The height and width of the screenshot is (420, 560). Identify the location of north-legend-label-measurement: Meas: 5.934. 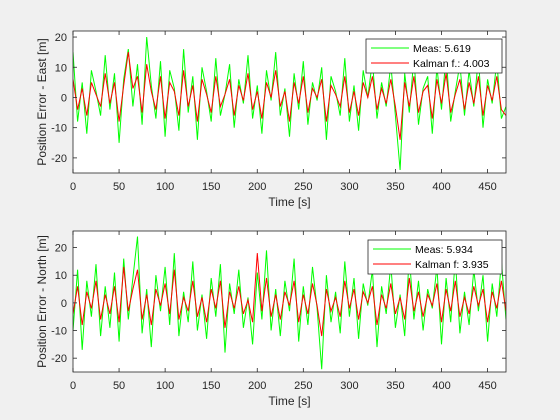
(444, 250).